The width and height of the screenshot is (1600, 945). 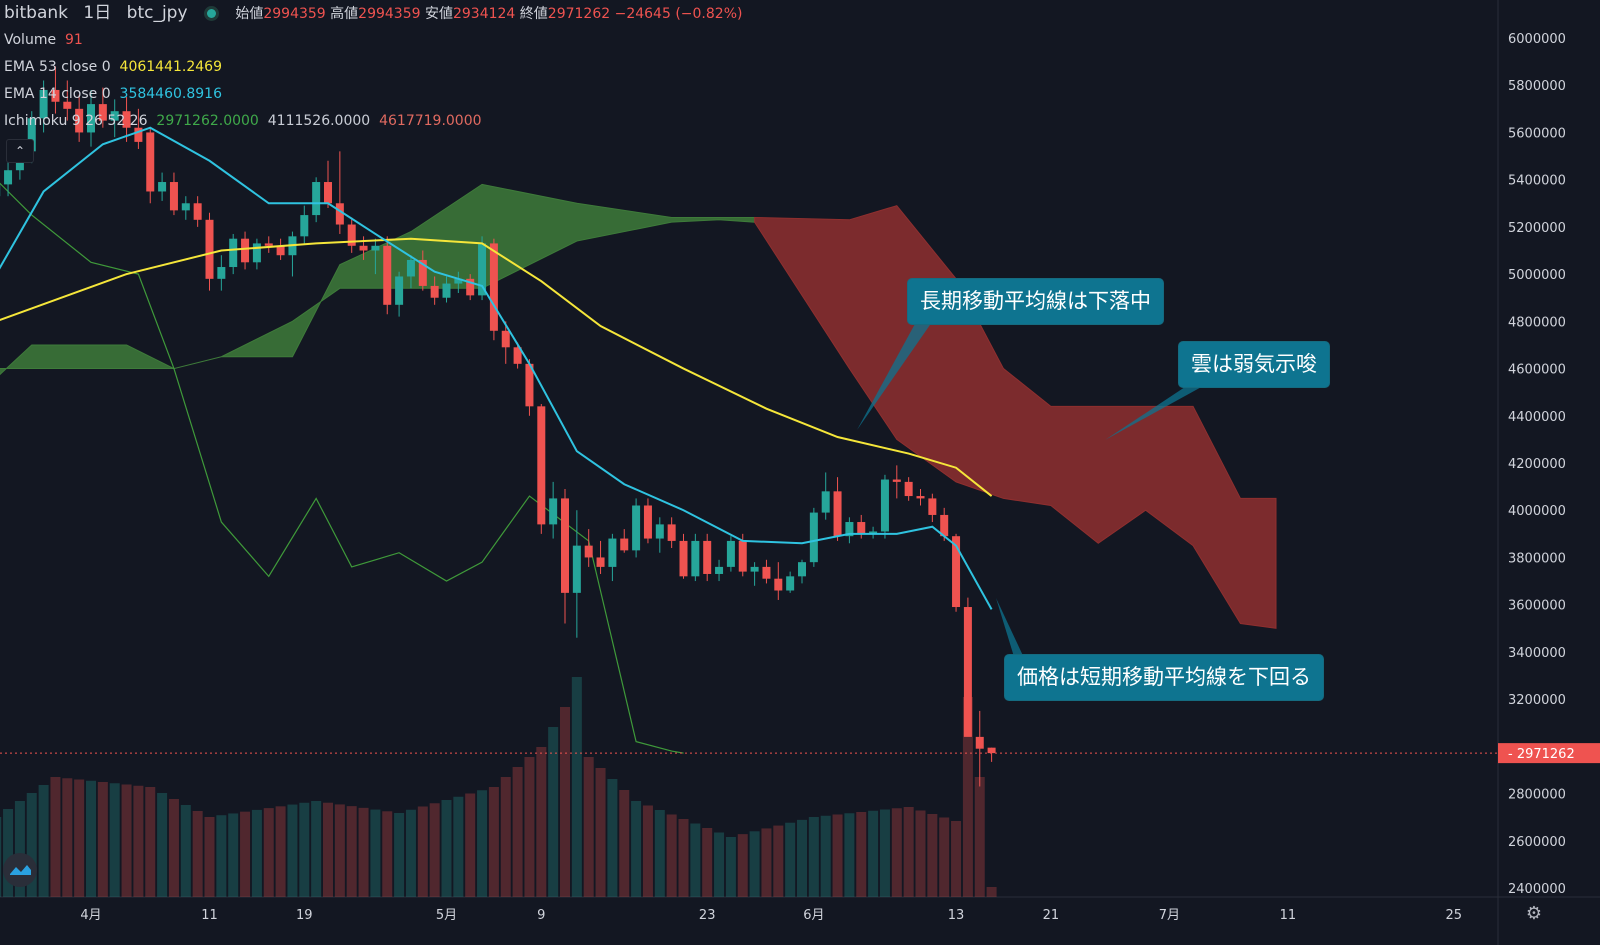 What do you see at coordinates (1537, 39) in the screenshot?
I see `price-tick-label: 6000000` at bounding box center [1537, 39].